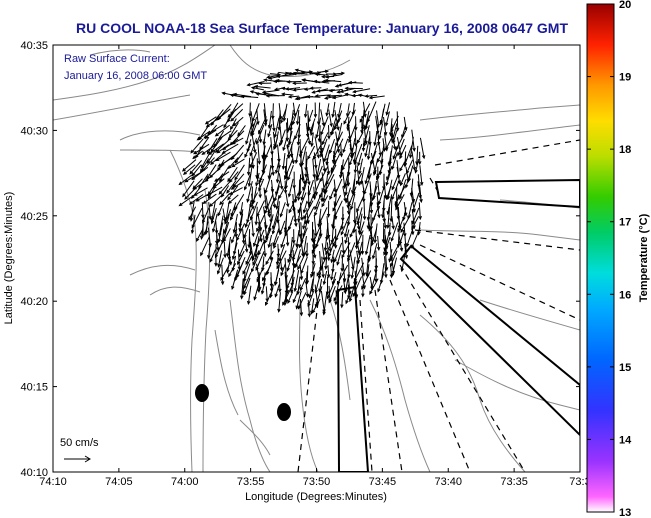  What do you see at coordinates (9, 258) in the screenshot?
I see `y-axis-label: Latitude (Degrees:Minutes)` at bounding box center [9, 258].